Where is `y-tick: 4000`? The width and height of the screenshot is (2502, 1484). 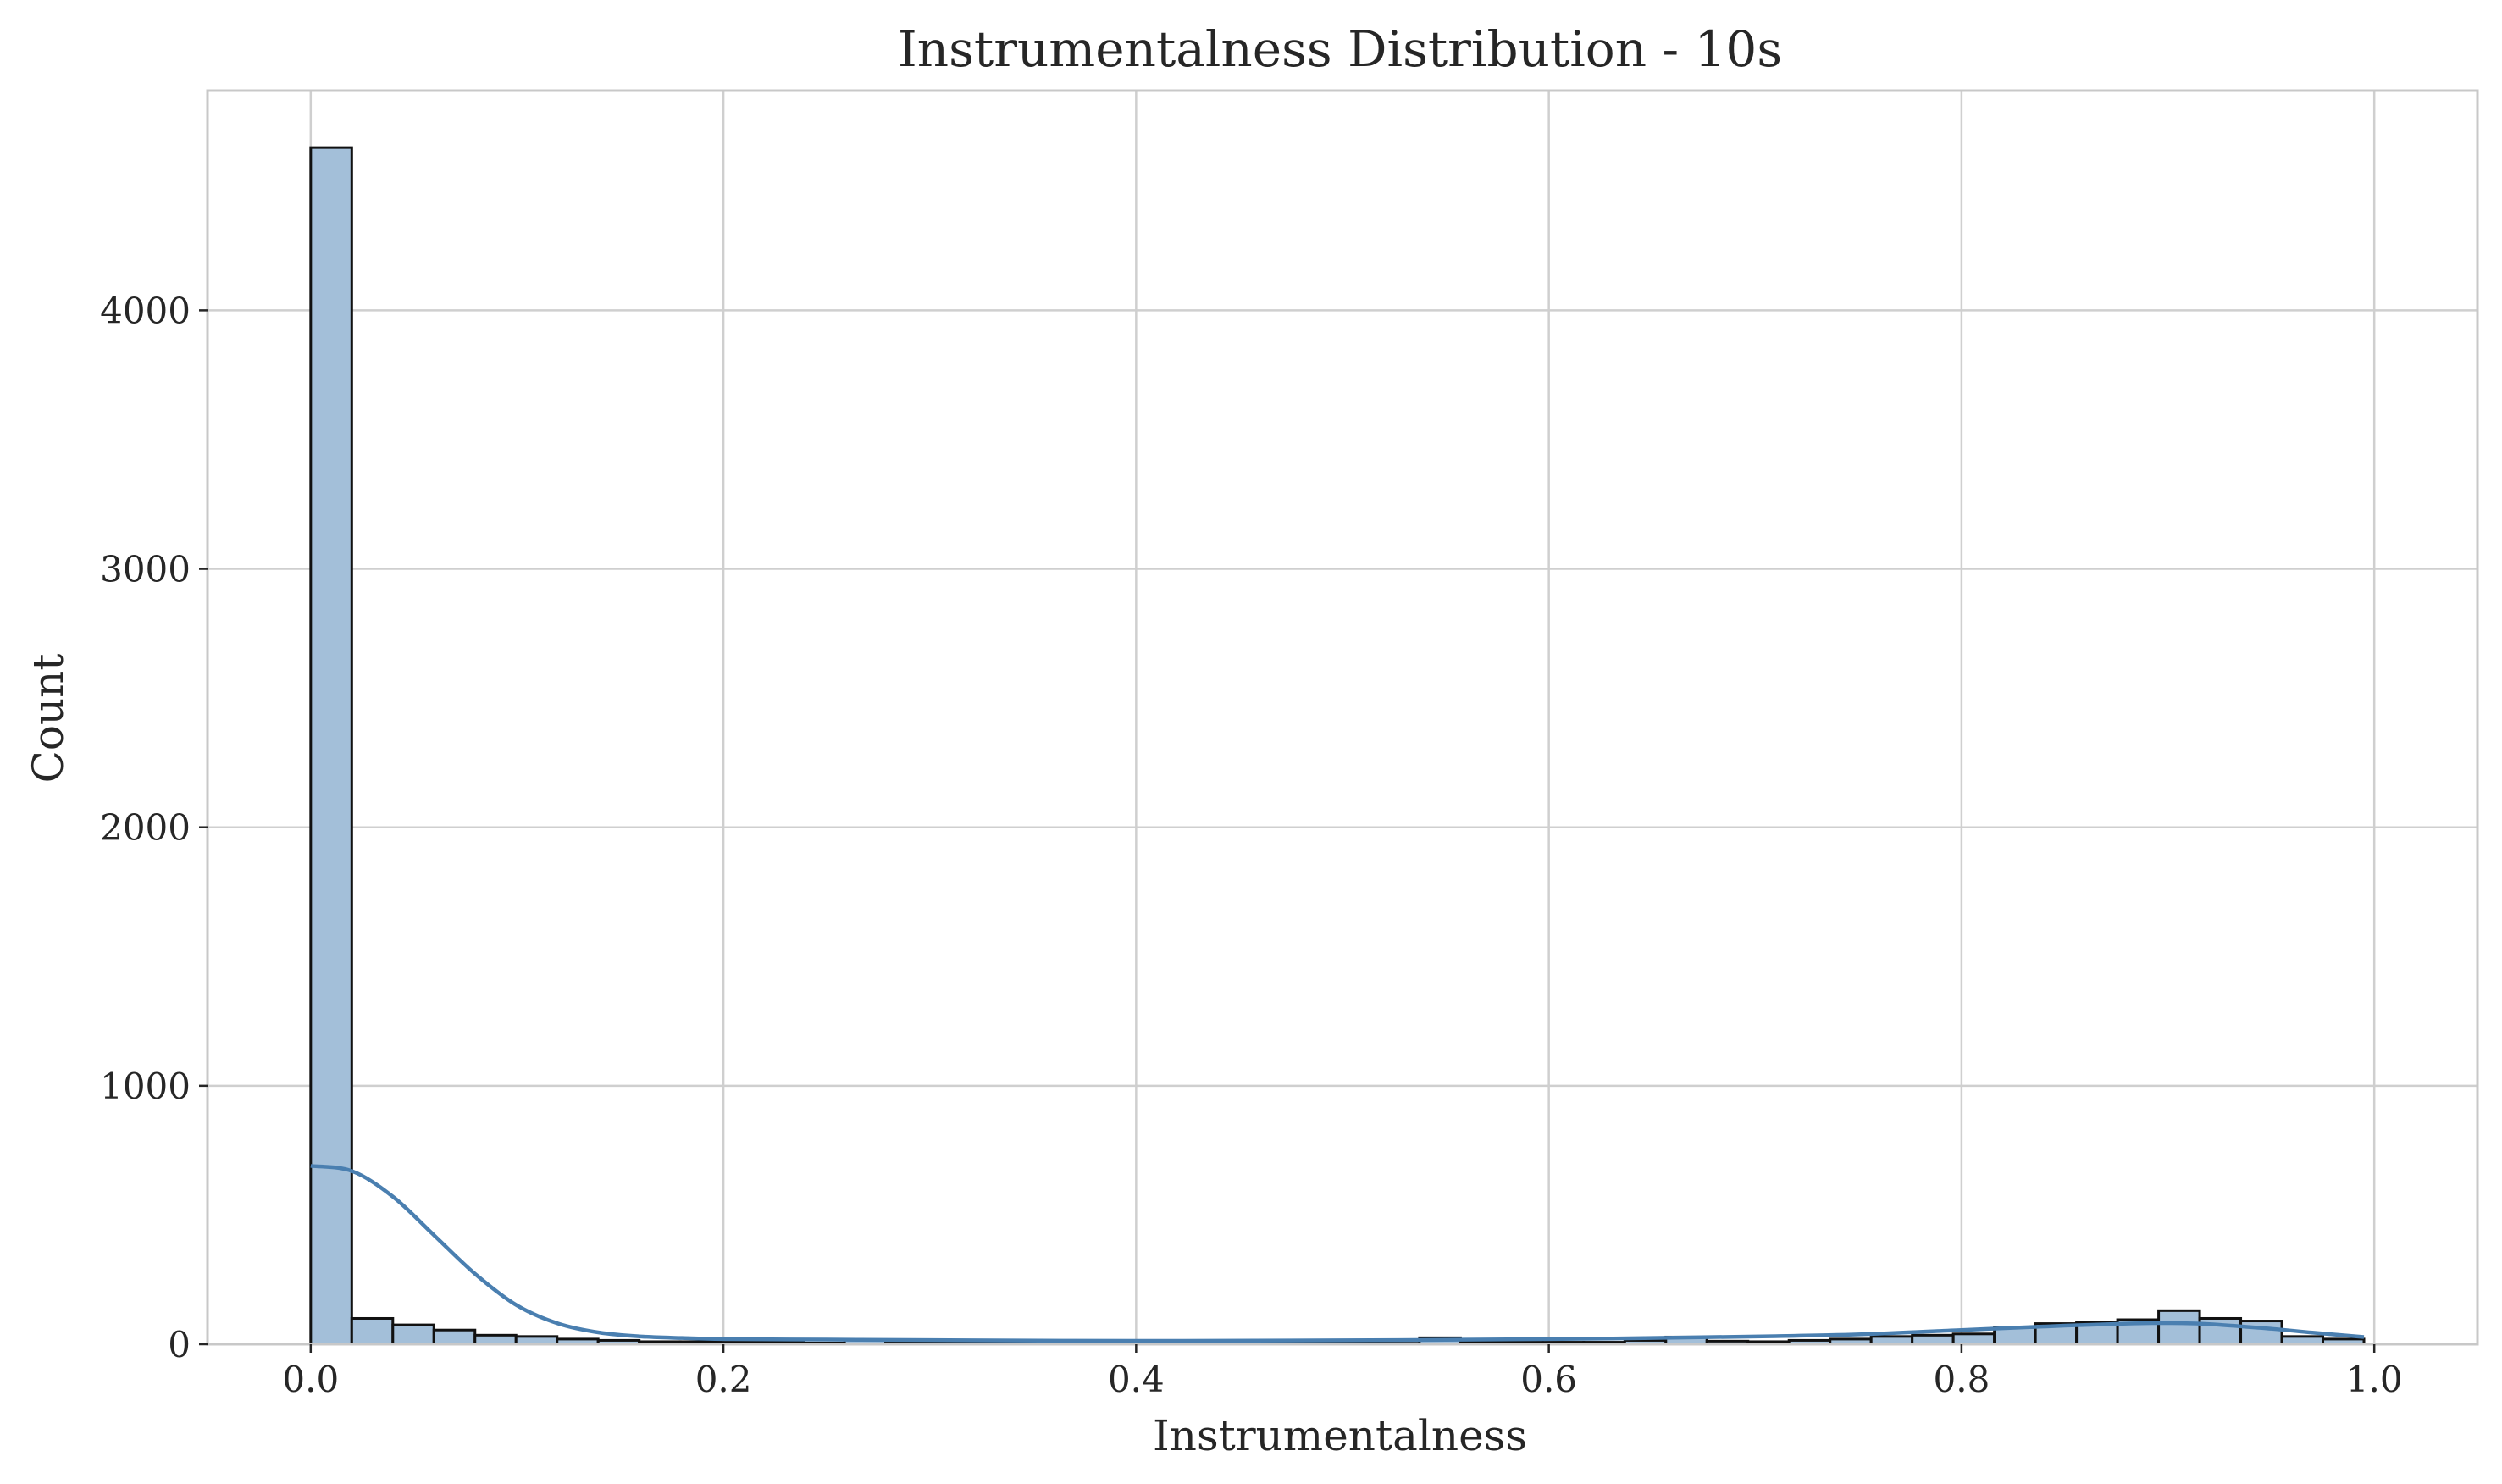
y-tick: 4000 is located at coordinates (154, 310).